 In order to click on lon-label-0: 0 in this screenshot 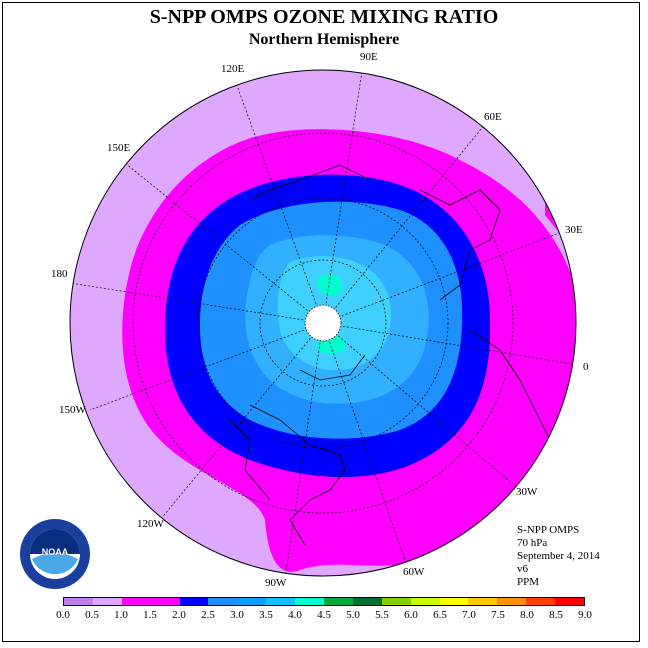, I will do `click(586, 367)`.